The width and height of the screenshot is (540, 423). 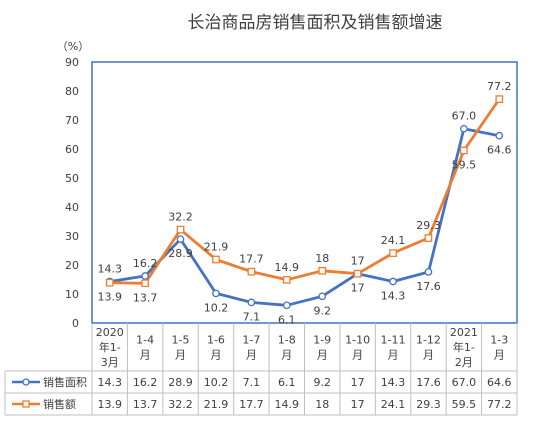 What do you see at coordinates (251, 404) in the screenshot?
I see `table-cell: 17.7` at bounding box center [251, 404].